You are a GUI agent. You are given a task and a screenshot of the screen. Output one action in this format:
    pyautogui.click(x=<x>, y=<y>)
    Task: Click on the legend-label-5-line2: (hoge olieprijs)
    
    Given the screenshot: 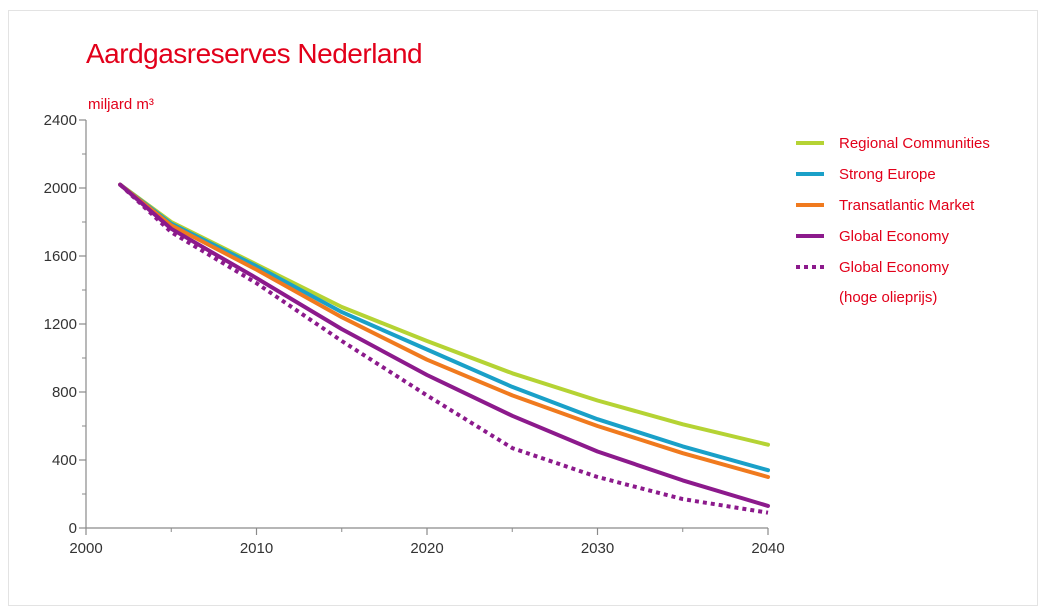 What is the action you would take?
    pyautogui.click(x=888, y=297)
    